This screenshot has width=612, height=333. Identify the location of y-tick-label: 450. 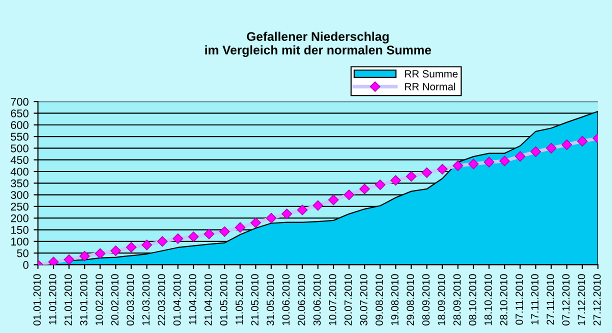
(19, 160).